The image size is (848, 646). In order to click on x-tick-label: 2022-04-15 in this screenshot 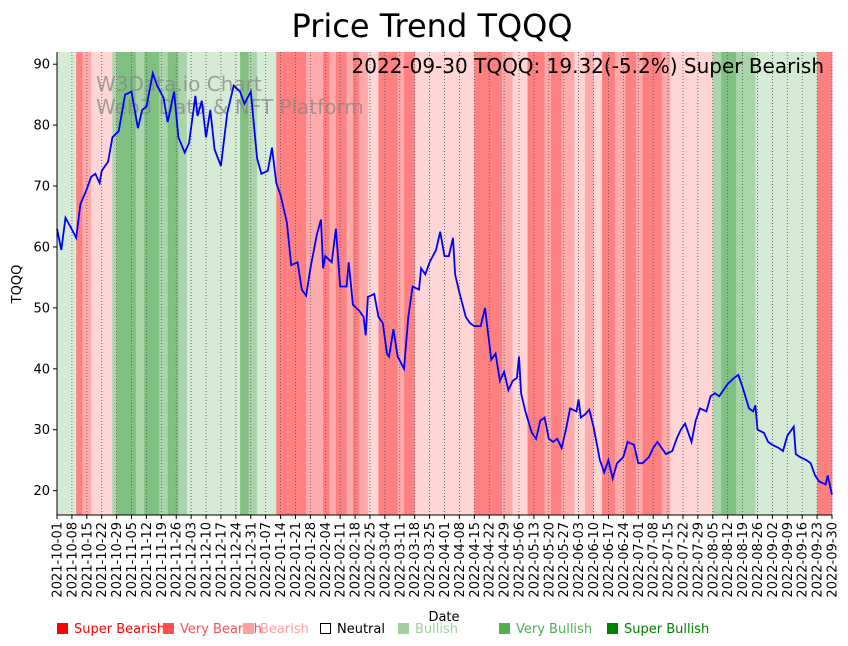, I will do `click(475, 560)`.